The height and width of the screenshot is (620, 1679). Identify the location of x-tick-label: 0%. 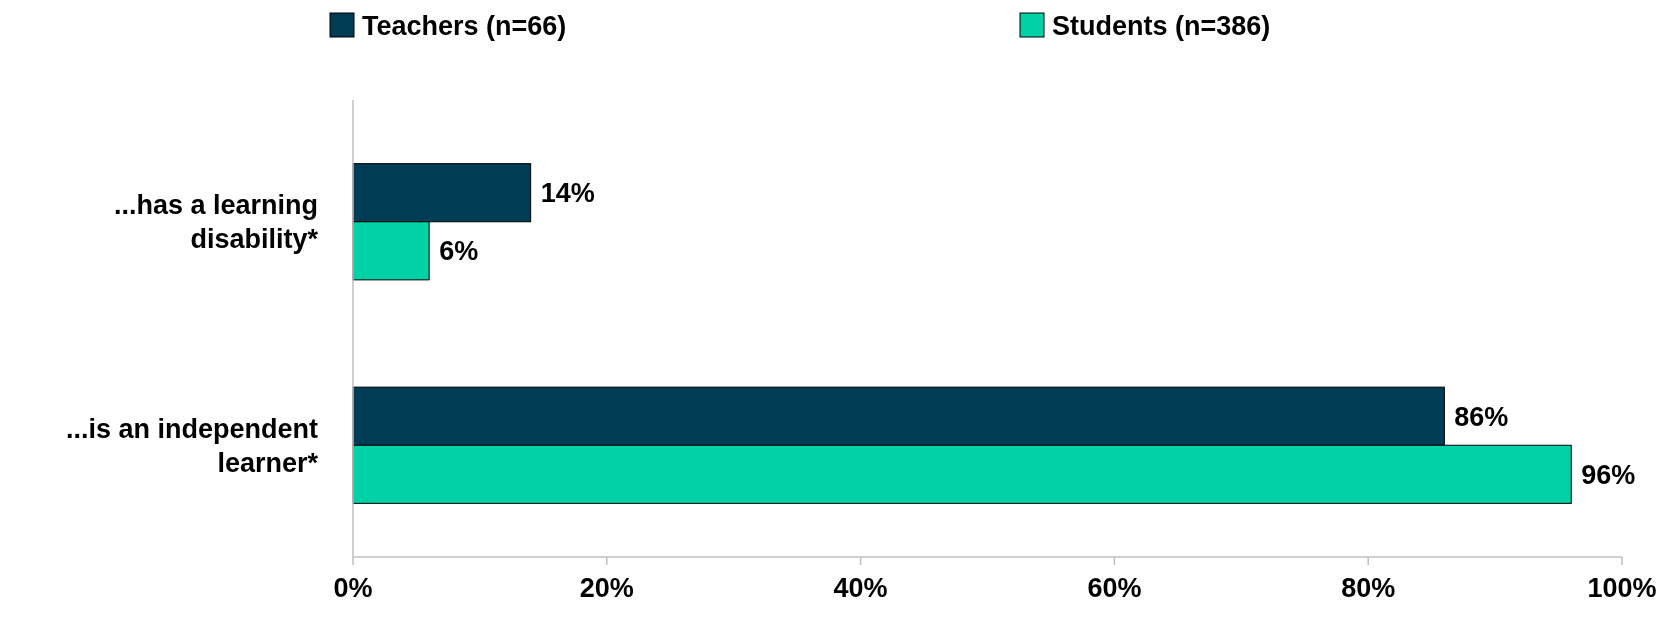
(353, 588).